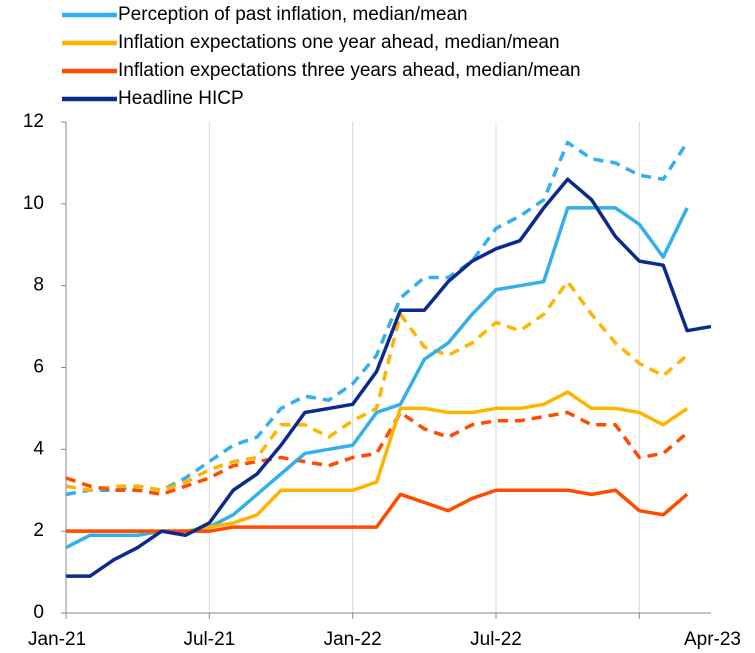 Image resolution: width=755 pixels, height=653 pixels. I want to click on y-tick-label: 2, so click(38, 530).